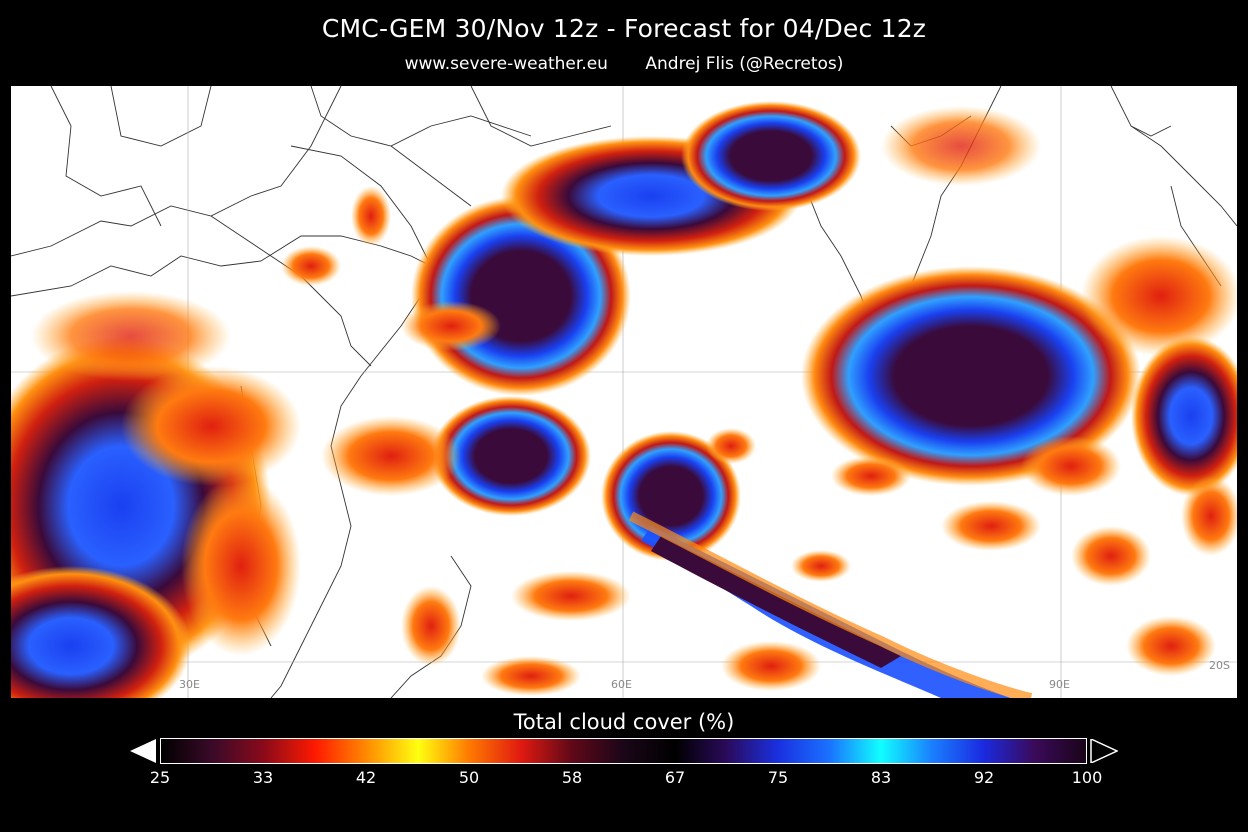  What do you see at coordinates (366, 777) in the screenshot?
I see `colorbar-tick-label: 42` at bounding box center [366, 777].